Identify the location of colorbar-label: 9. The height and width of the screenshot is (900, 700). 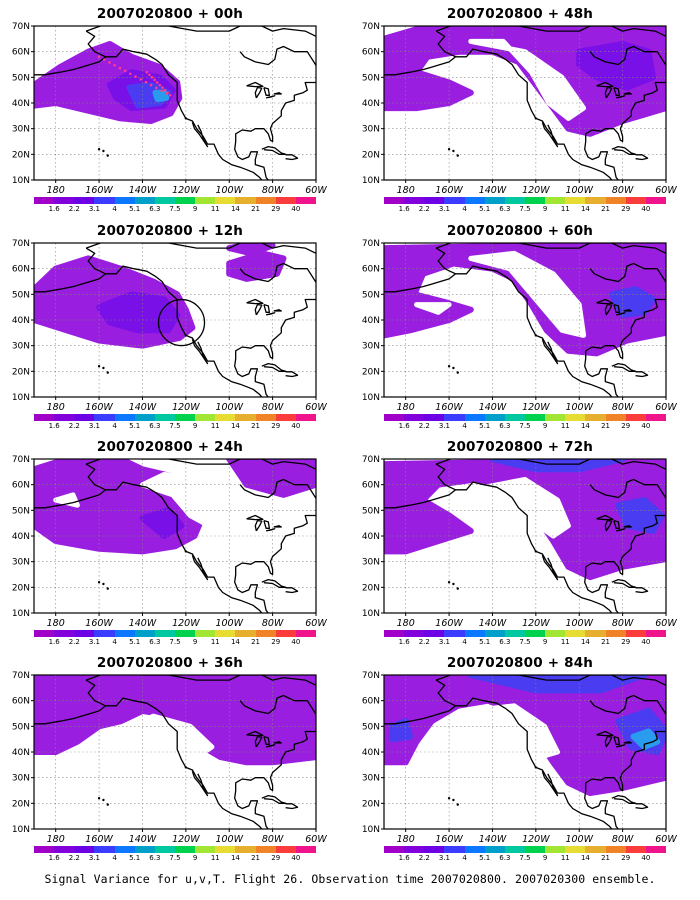
(195, 642).